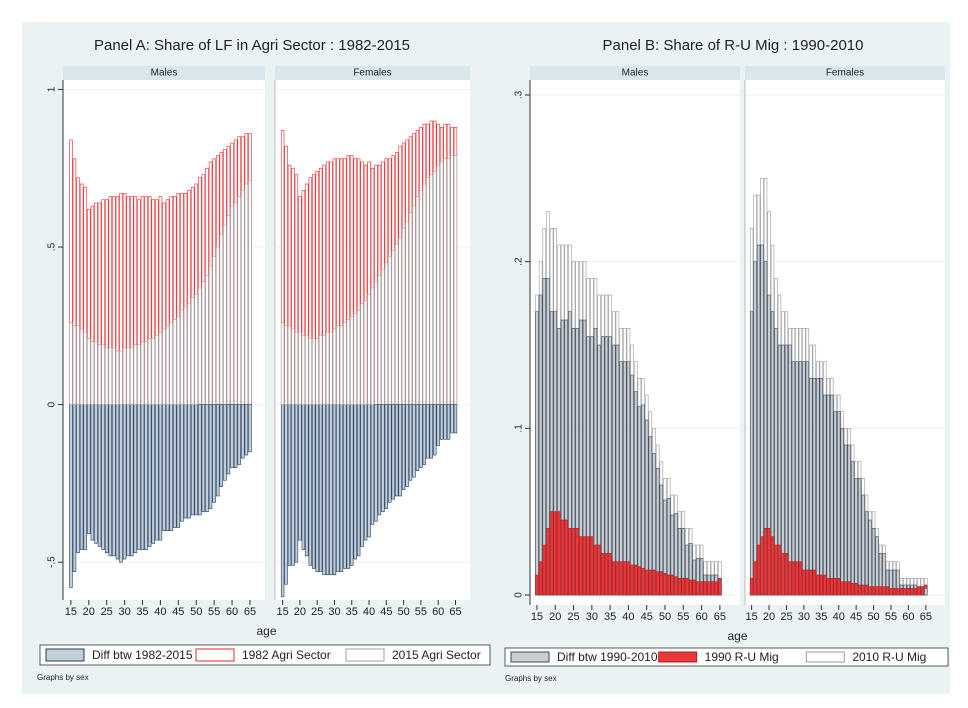 The width and height of the screenshot is (968, 708). I want to click on x-tick-label: 65, so click(250, 612).